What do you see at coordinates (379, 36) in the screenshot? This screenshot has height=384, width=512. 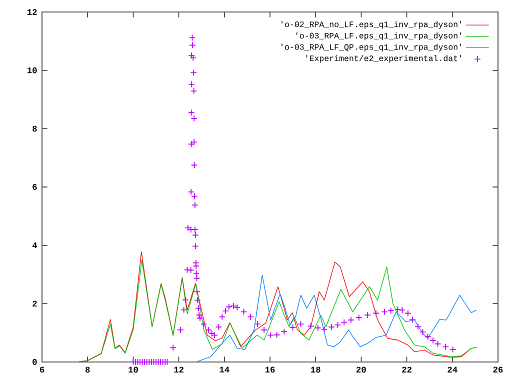 I see `legend-label: 'o-03_RPA_LF.eps_q1_inv_rpa_dyson'` at bounding box center [379, 36].